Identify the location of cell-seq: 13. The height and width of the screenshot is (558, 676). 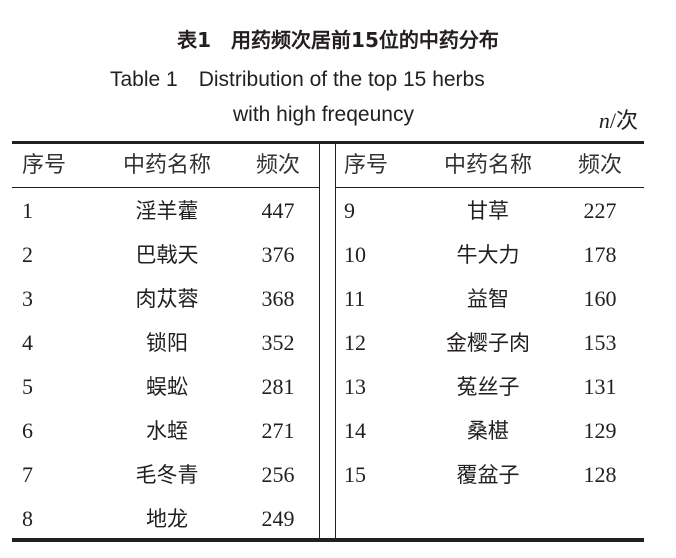
(355, 386).